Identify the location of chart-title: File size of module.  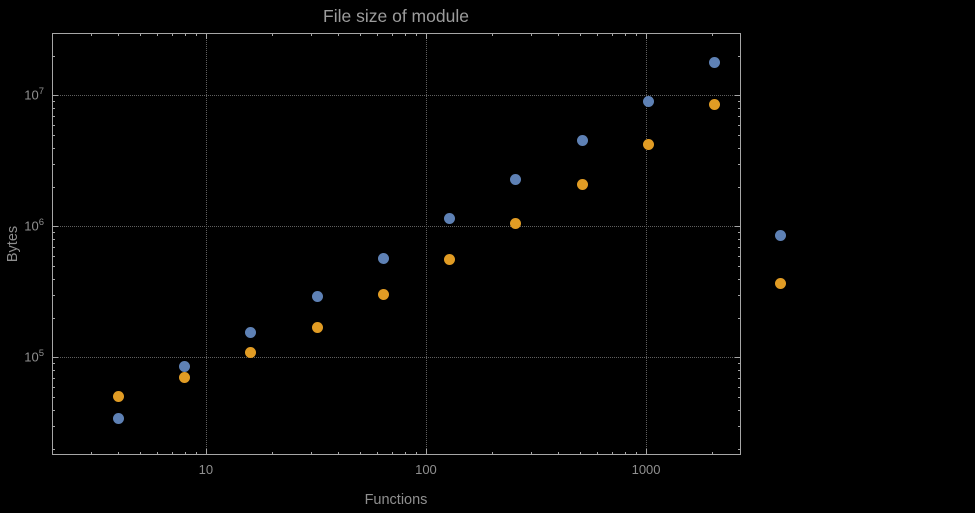
(396, 16).